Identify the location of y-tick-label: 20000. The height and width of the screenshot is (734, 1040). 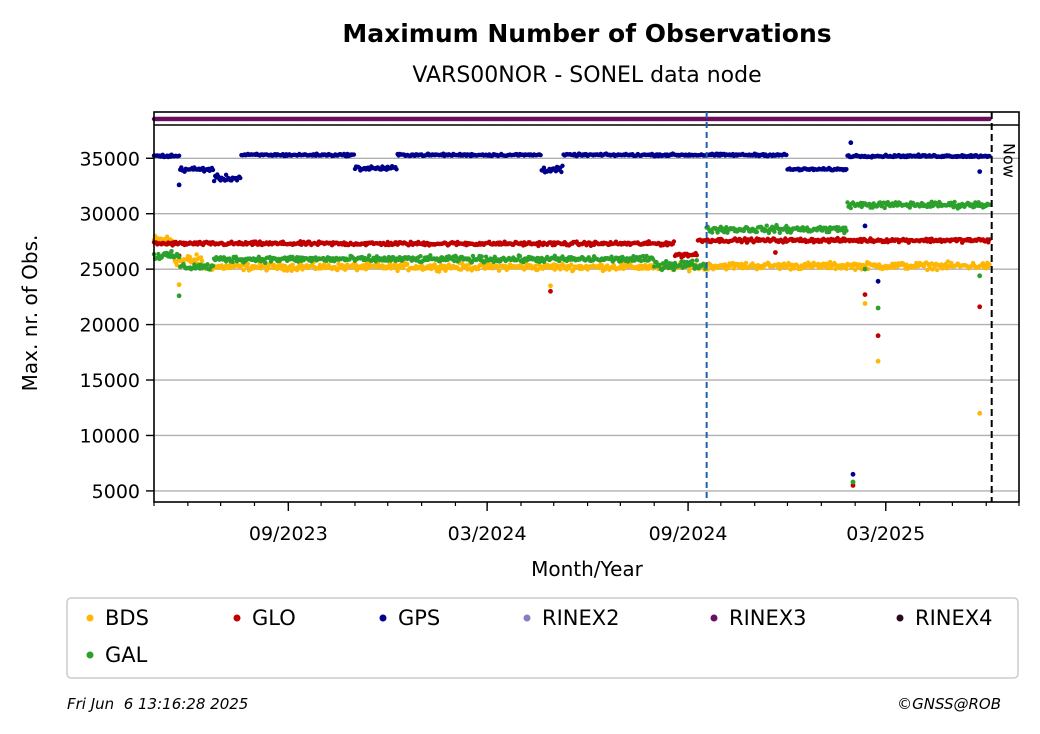
(110, 326).